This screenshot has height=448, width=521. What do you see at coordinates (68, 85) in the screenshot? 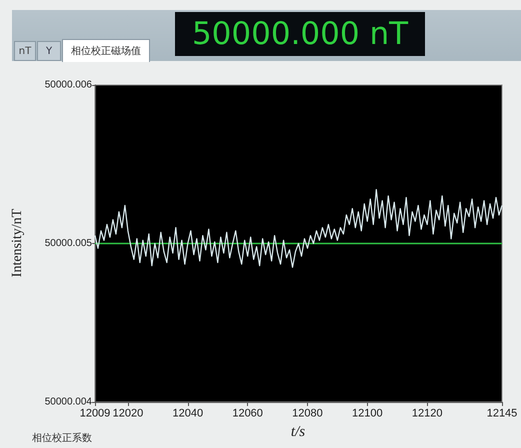
I see `y-tick-label: 50000.006` at bounding box center [68, 85].